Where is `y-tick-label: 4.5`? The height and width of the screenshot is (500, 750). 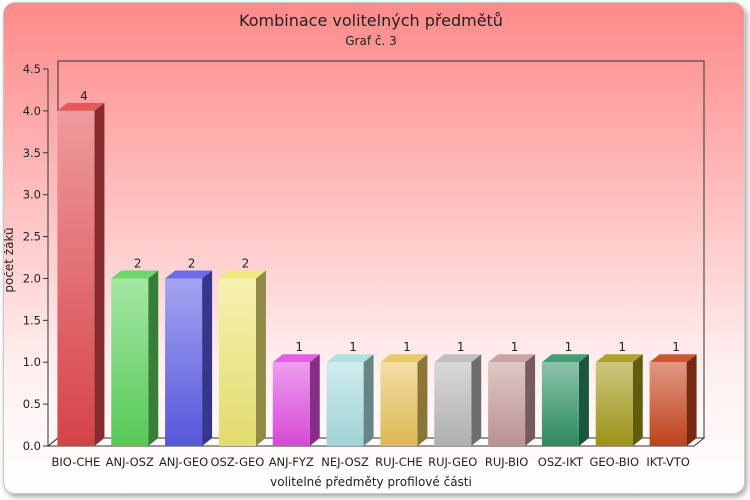
y-tick-label: 4.5 is located at coordinates (32, 69).